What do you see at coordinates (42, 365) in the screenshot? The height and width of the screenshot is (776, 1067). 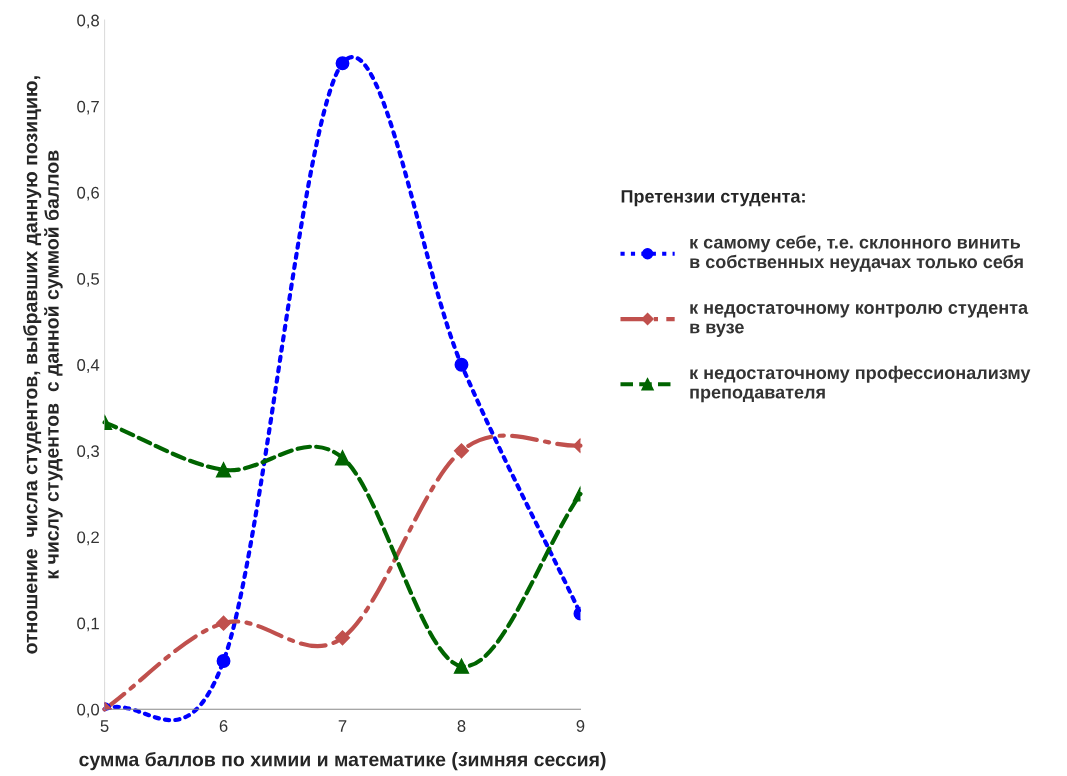 I see `y-axis-title: отношение числа студентов, выбравших данную позицию, к числу студентов с данной суммой баллов` at bounding box center [42, 365].